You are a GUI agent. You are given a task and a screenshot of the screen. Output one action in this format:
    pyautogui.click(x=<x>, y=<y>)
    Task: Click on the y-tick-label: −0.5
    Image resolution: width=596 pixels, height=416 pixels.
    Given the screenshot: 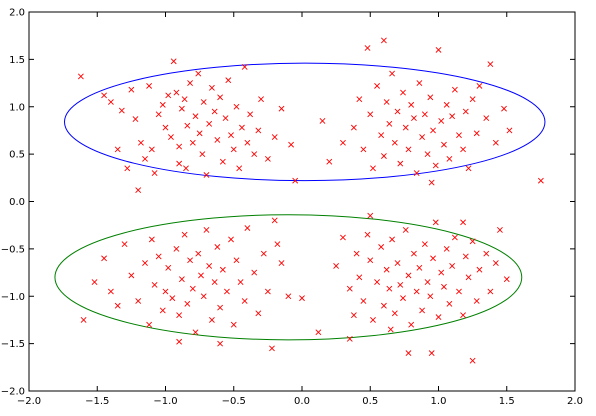 What is the action you would take?
    pyautogui.click(x=13, y=249)
    